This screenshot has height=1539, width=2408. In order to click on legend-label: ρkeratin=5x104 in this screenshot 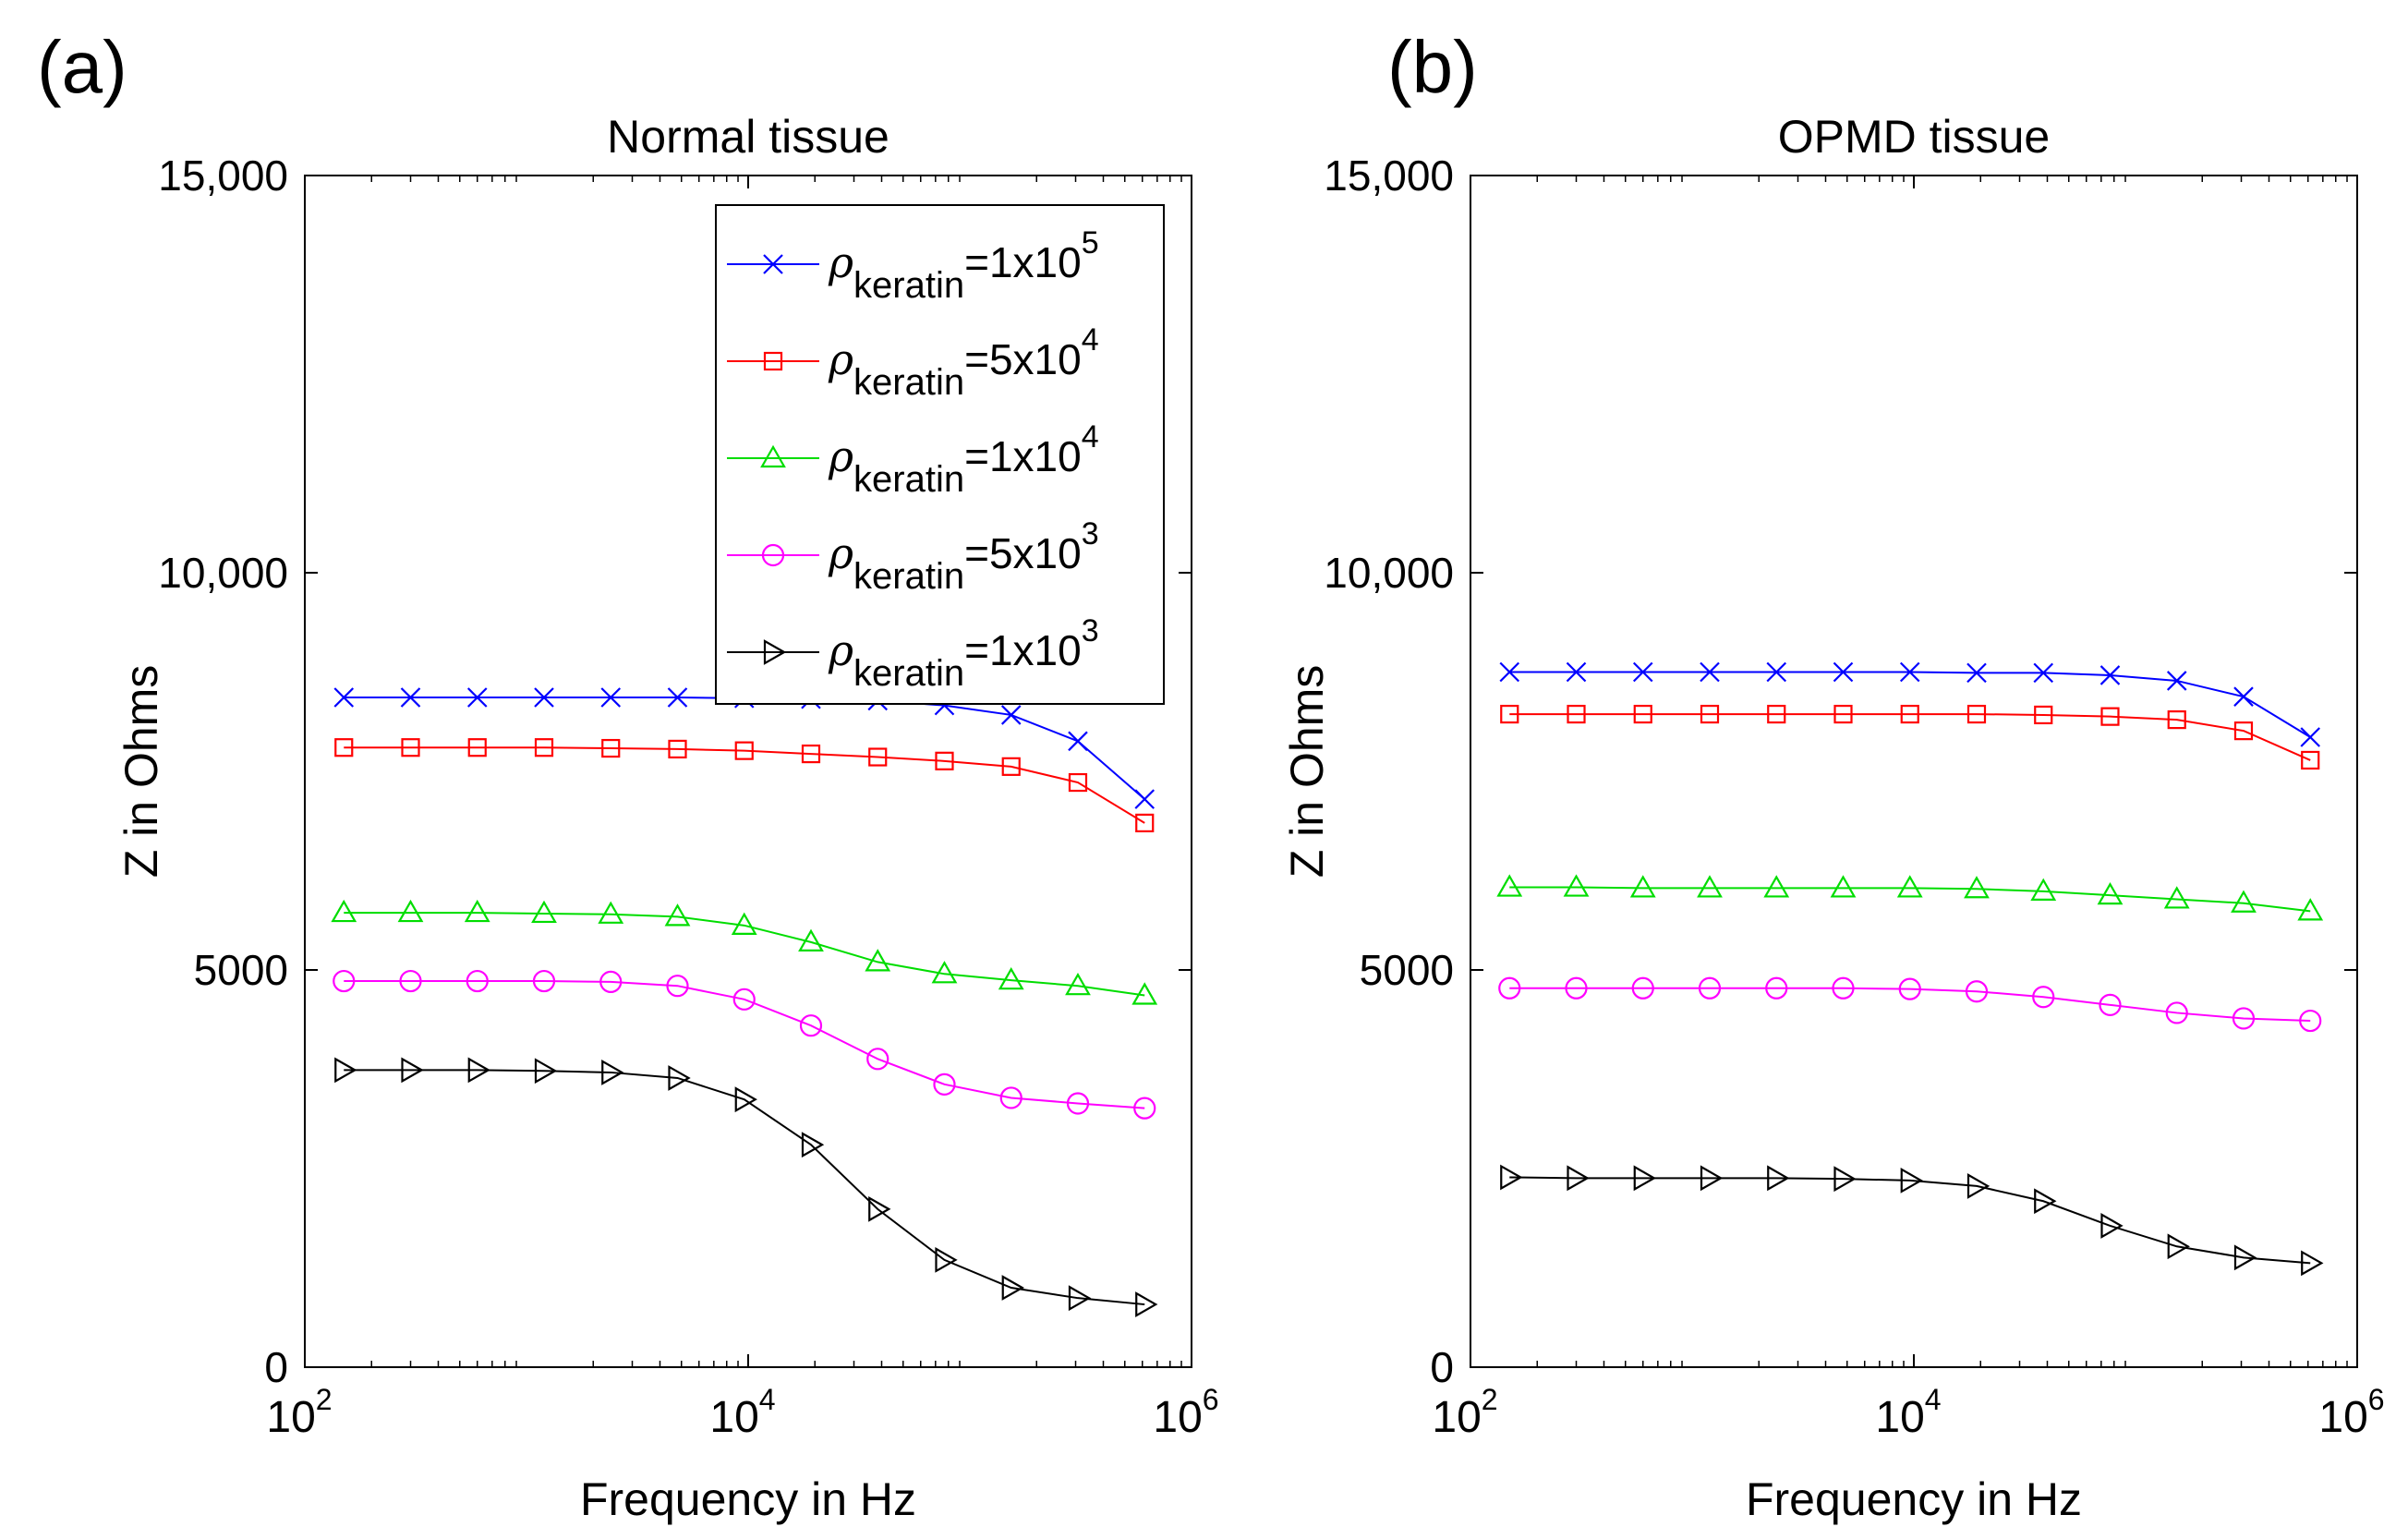, I will do `click(964, 363)`.